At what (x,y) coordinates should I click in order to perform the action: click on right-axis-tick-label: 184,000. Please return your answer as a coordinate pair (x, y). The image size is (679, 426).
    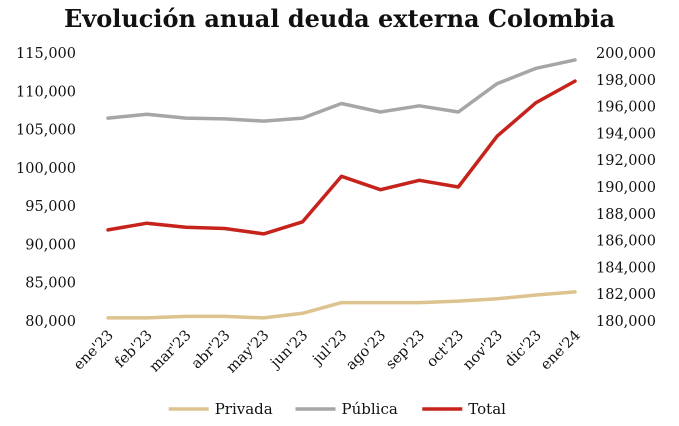
    Looking at the image, I should click on (626, 268).